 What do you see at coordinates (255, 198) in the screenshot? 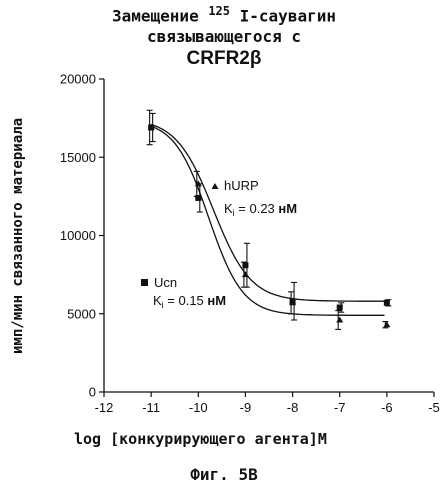
I see `legend-entry-hurp: hURP Ki = 0.23 нМ` at bounding box center [255, 198].